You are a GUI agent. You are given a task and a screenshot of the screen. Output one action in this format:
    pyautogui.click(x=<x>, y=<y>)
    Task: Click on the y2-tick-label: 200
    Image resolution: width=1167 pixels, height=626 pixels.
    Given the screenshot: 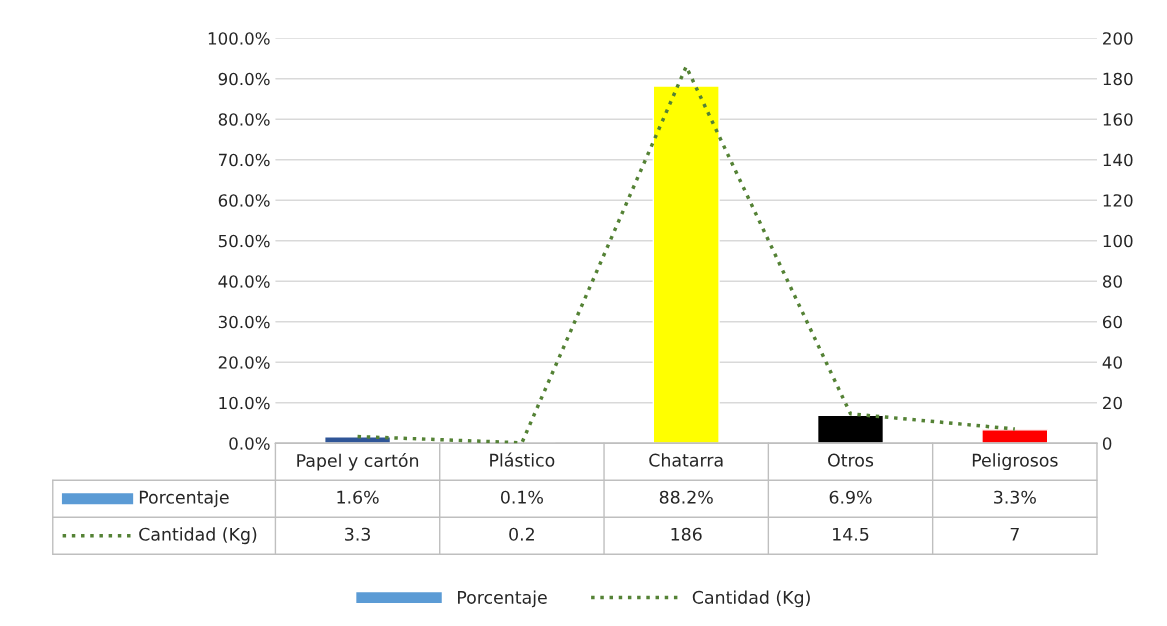 What is the action you would take?
    pyautogui.click(x=1118, y=38)
    